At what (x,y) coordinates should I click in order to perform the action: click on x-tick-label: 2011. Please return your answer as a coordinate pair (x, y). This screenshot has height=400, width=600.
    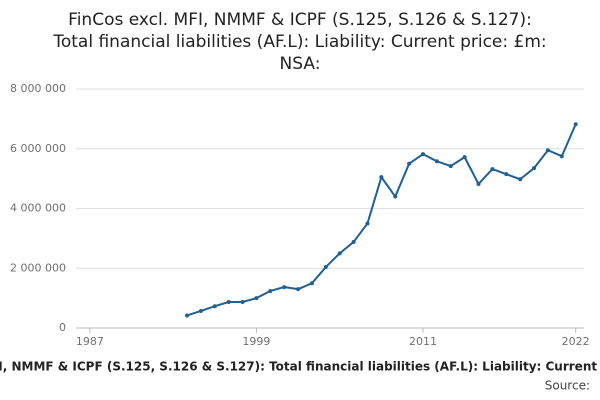
    Looking at the image, I should click on (423, 341).